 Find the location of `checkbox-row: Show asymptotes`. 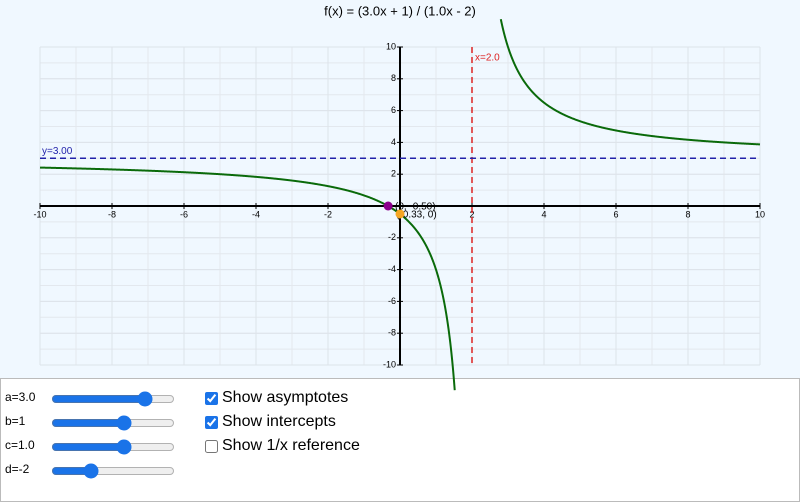

checkbox-row: Show asymptotes is located at coordinates (275, 398).